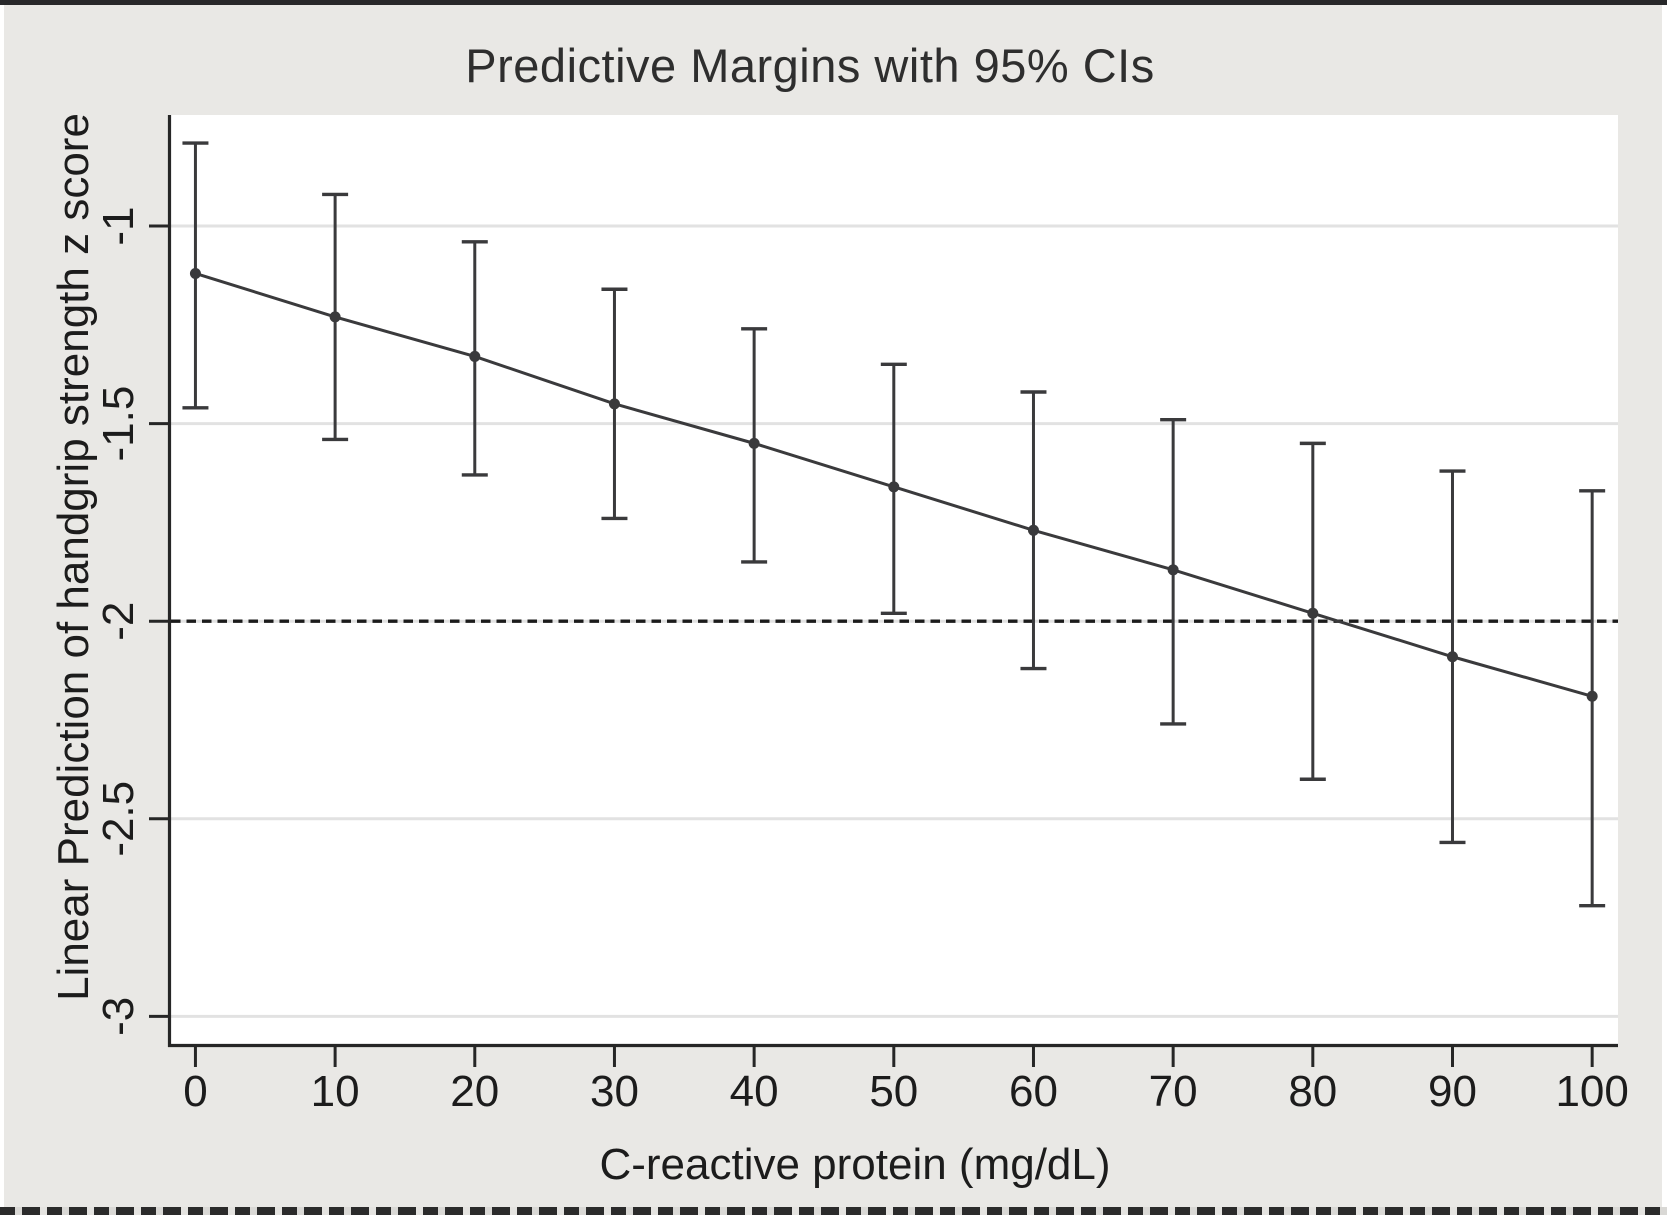  What do you see at coordinates (833, 2) in the screenshot?
I see `figure-top-edge` at bounding box center [833, 2].